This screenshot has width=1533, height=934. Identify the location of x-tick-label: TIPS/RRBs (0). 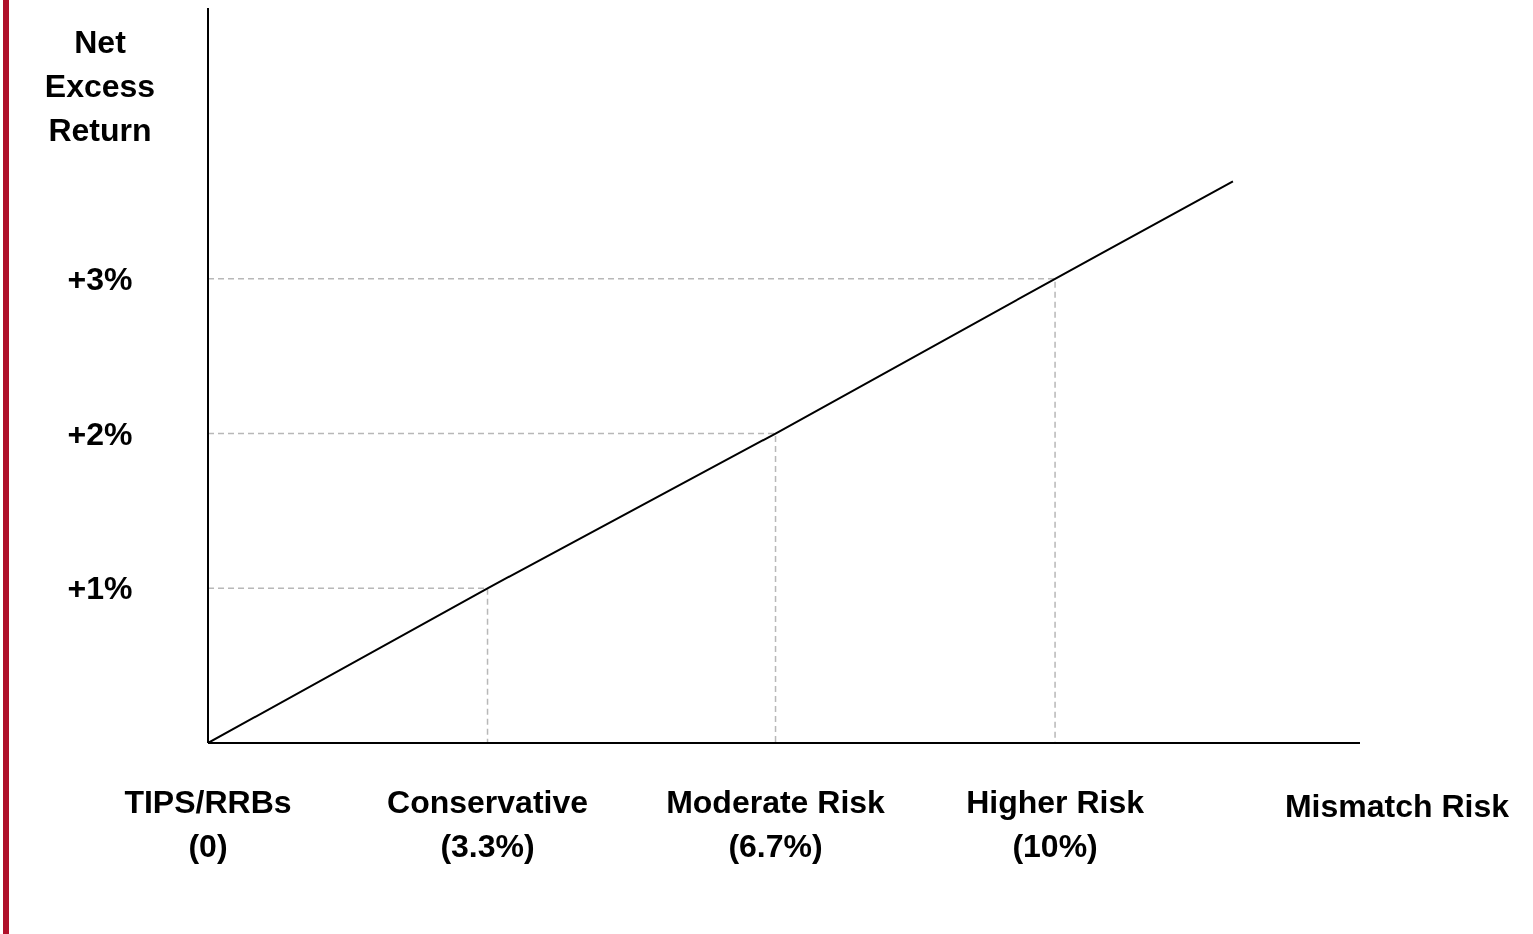
(208, 824).